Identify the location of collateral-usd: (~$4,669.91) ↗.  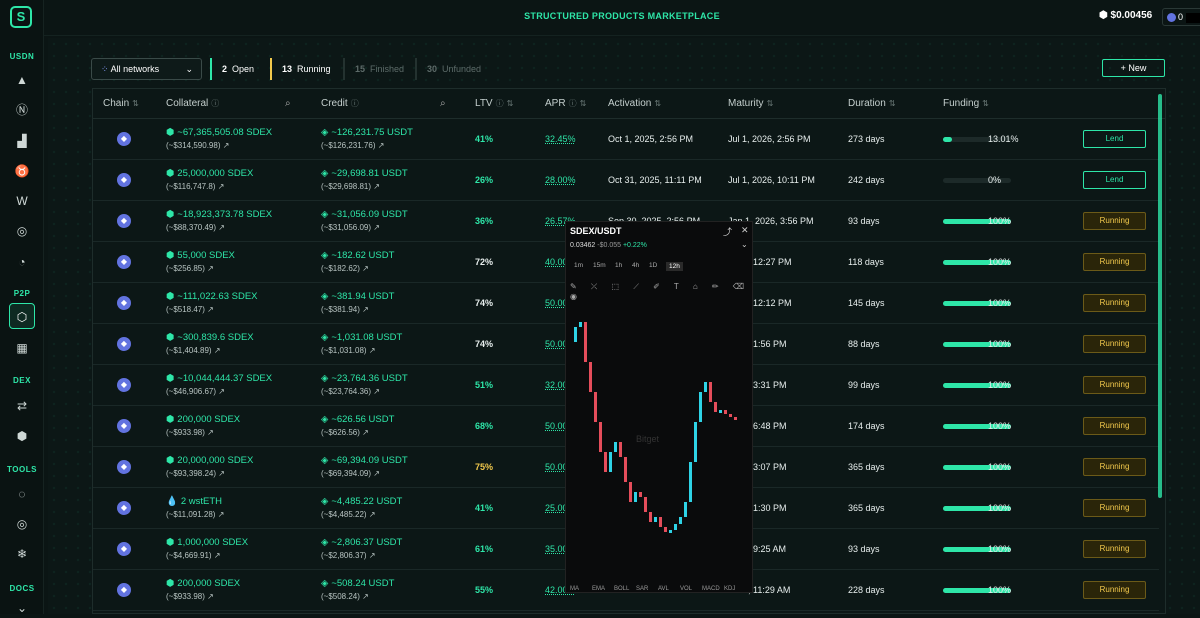
(193, 555).